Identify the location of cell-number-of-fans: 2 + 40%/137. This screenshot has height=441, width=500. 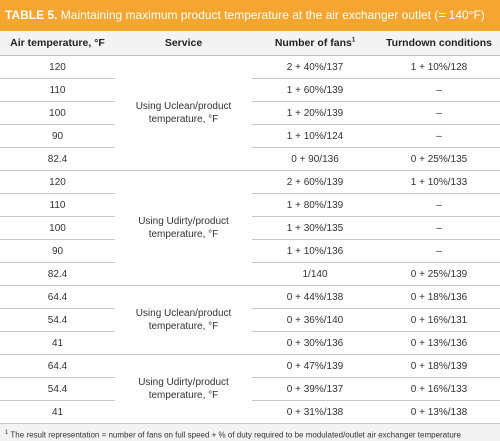
(315, 67).